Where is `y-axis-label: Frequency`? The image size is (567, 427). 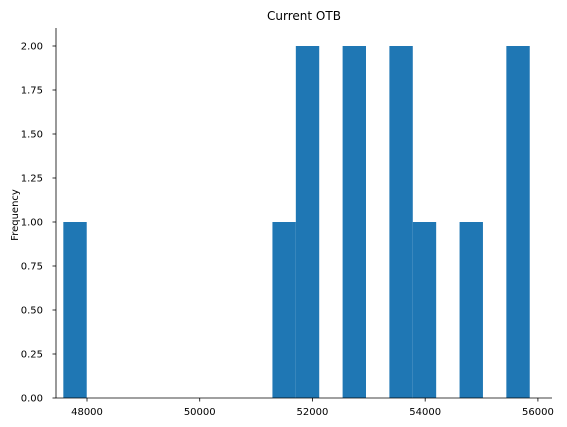
y-axis-label: Frequency is located at coordinates (15, 215).